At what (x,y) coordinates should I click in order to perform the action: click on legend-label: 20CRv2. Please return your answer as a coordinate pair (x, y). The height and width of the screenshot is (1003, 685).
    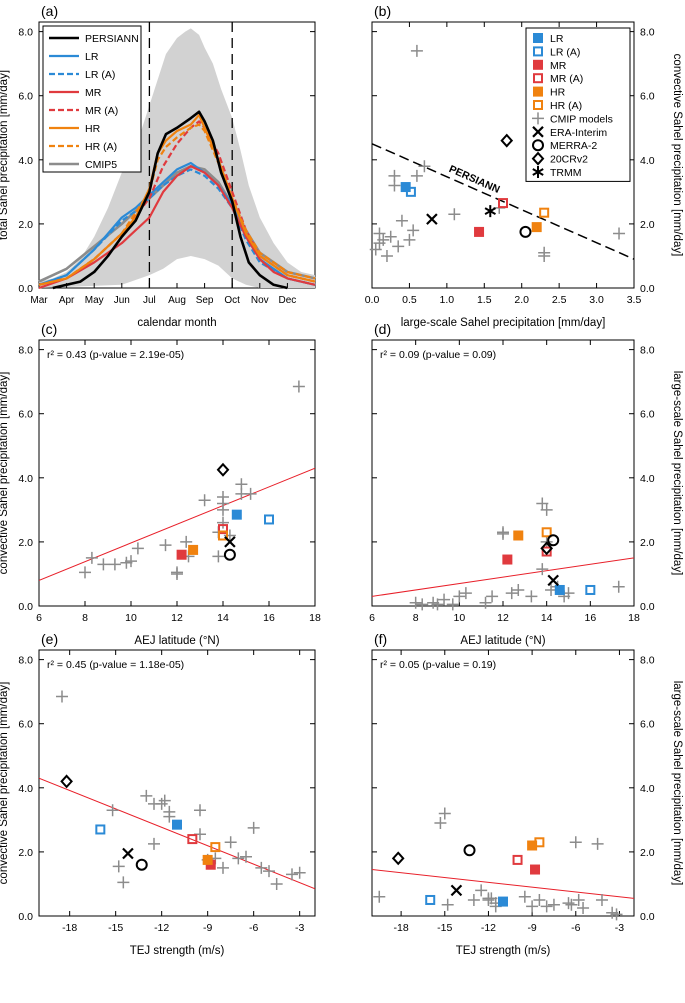
    Looking at the image, I should click on (569, 160).